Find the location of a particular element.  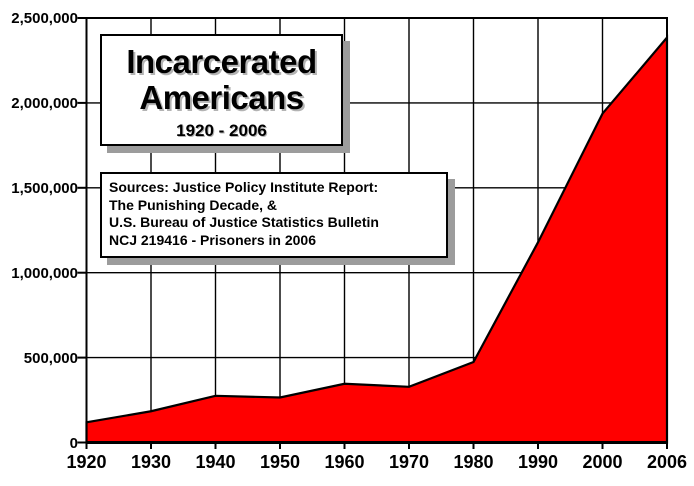

chart-title-box: Incarcerated Americans 1920 - 2006 is located at coordinates (221, 90).